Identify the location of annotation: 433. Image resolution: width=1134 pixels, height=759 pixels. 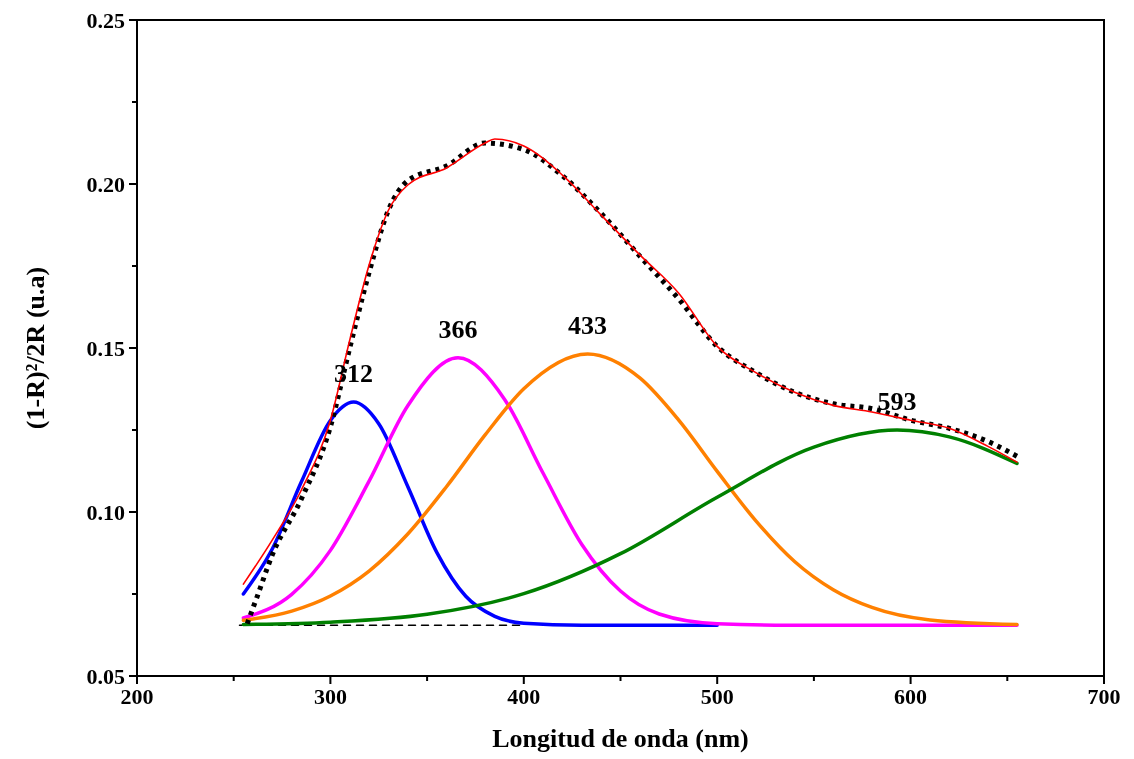
(588, 325).